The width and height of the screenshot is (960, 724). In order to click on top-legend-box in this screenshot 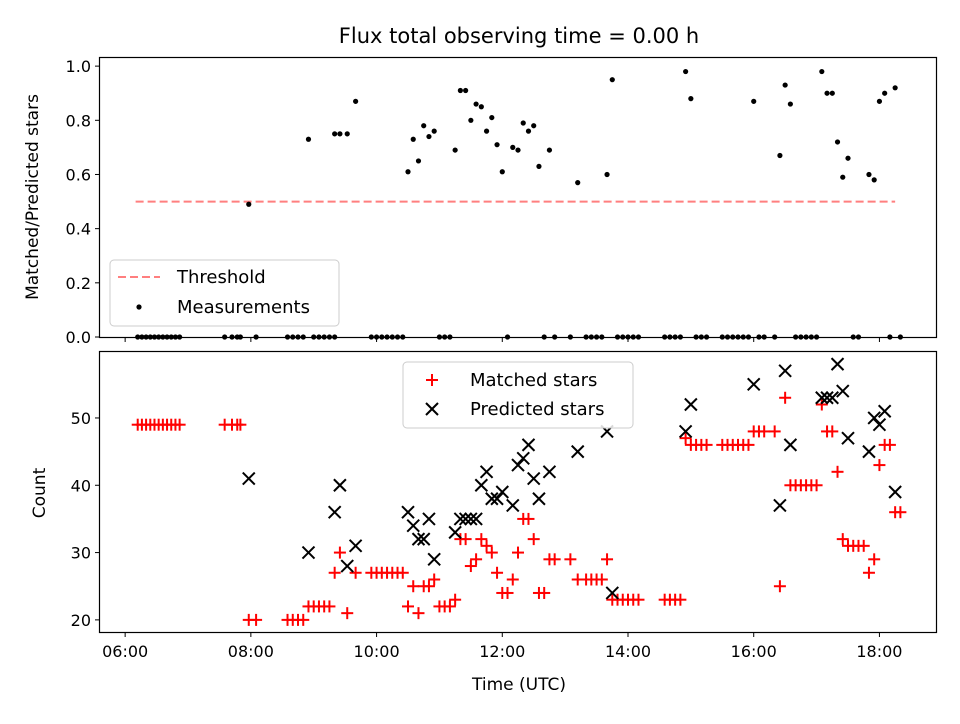, I will do `click(224, 293)`.